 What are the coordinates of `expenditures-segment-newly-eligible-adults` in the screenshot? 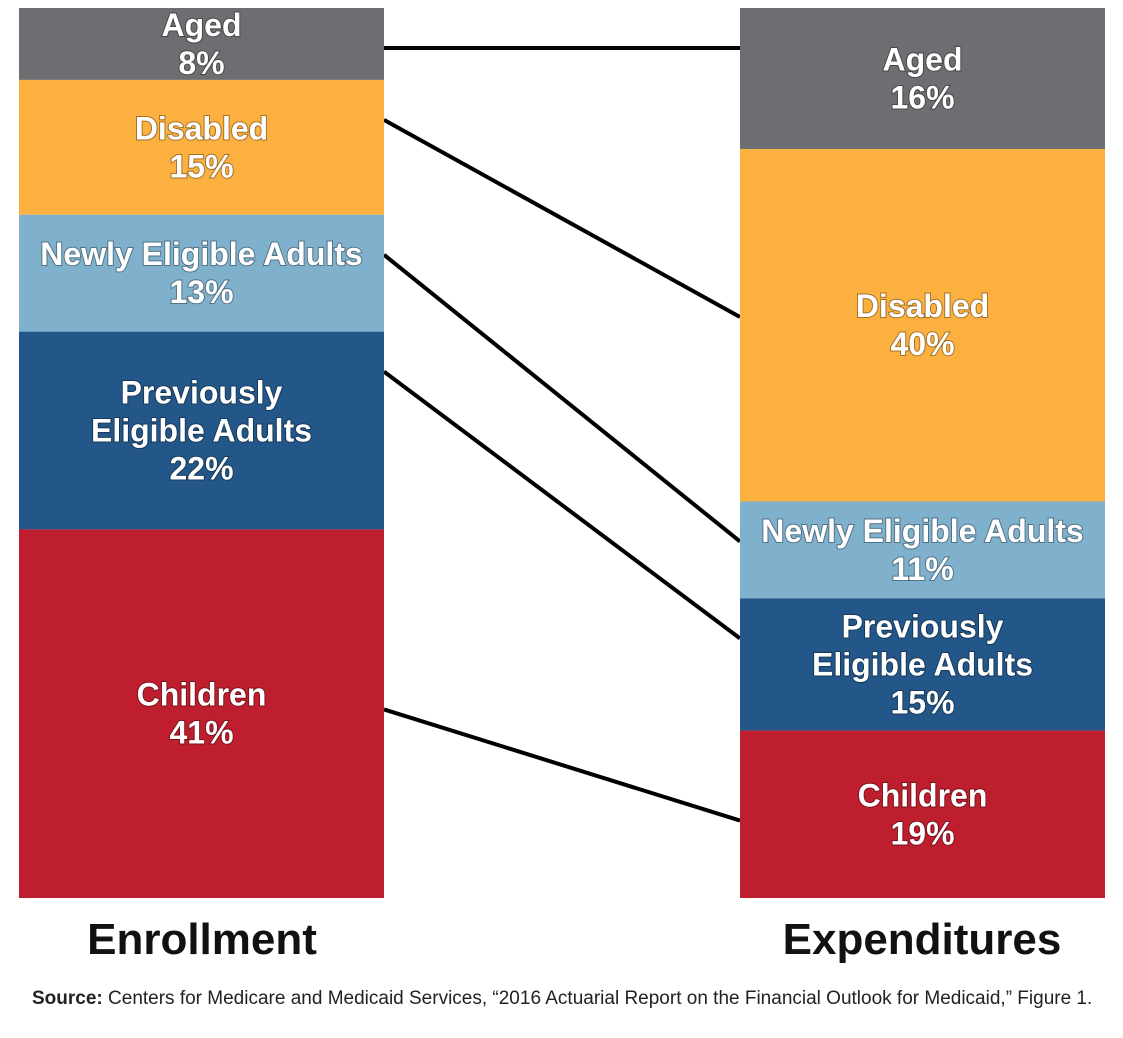 It's located at (922, 550).